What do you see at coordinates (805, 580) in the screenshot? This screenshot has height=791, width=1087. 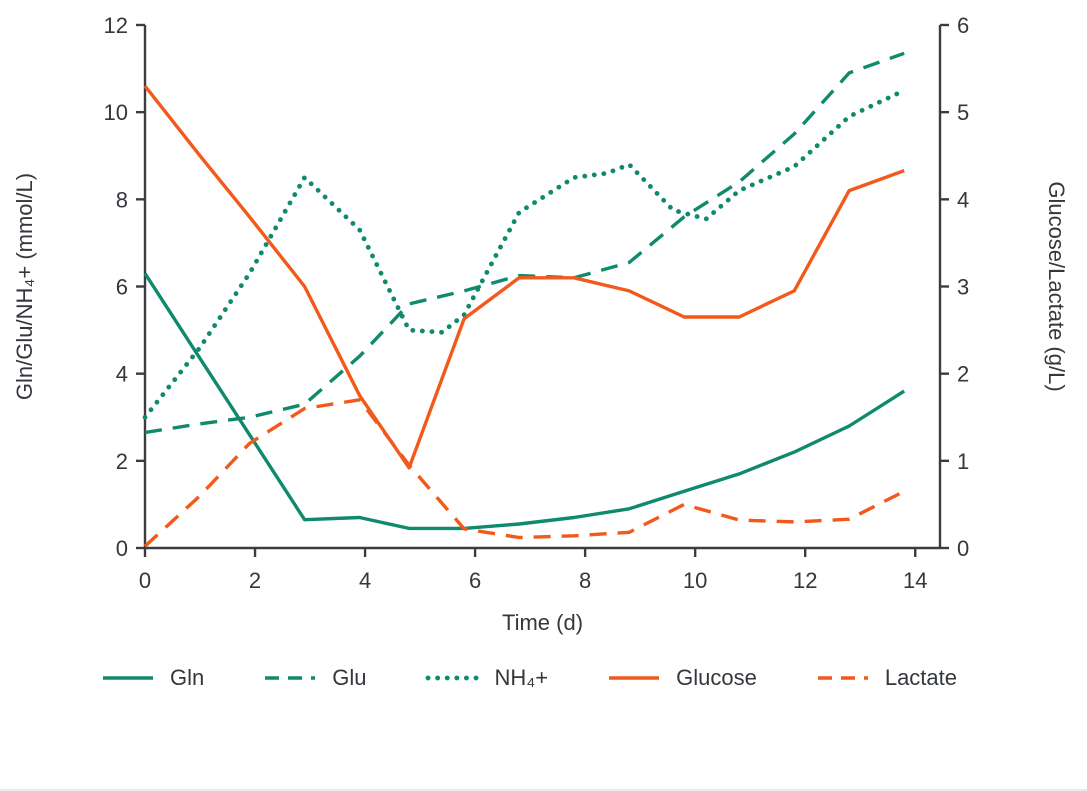 I see `x-tick-label: 12` at bounding box center [805, 580].